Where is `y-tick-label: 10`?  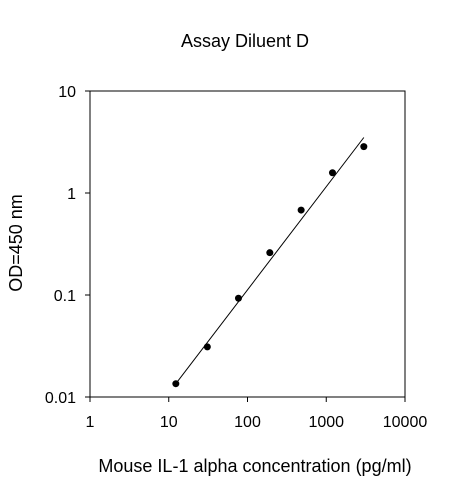 y-tick-label: 10 is located at coordinates (67, 92).